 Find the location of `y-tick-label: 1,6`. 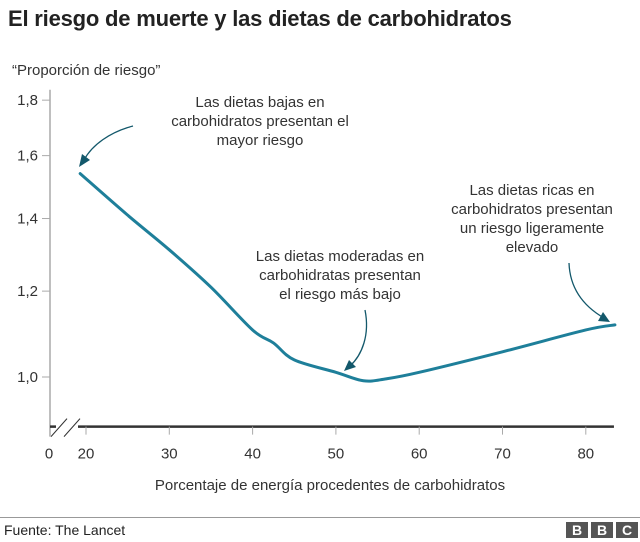

y-tick-label: 1,6 is located at coordinates (27, 156).